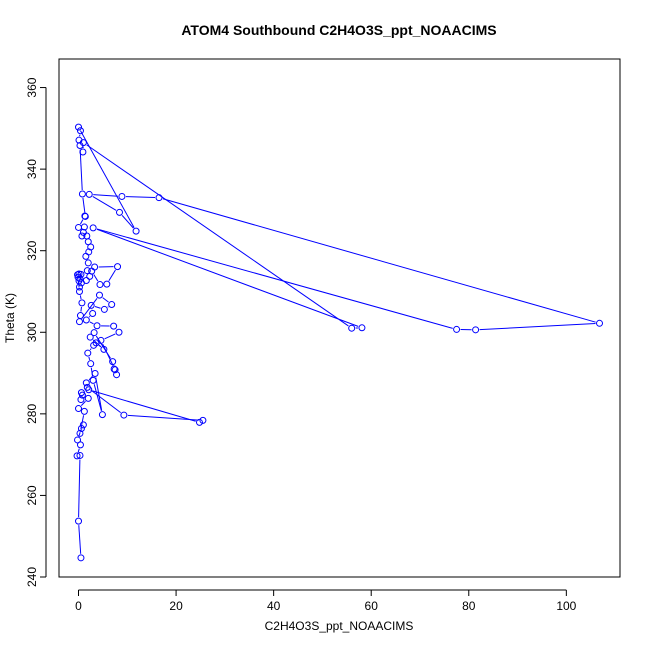  I want to click on y-tick-label: 280, so click(32, 414).